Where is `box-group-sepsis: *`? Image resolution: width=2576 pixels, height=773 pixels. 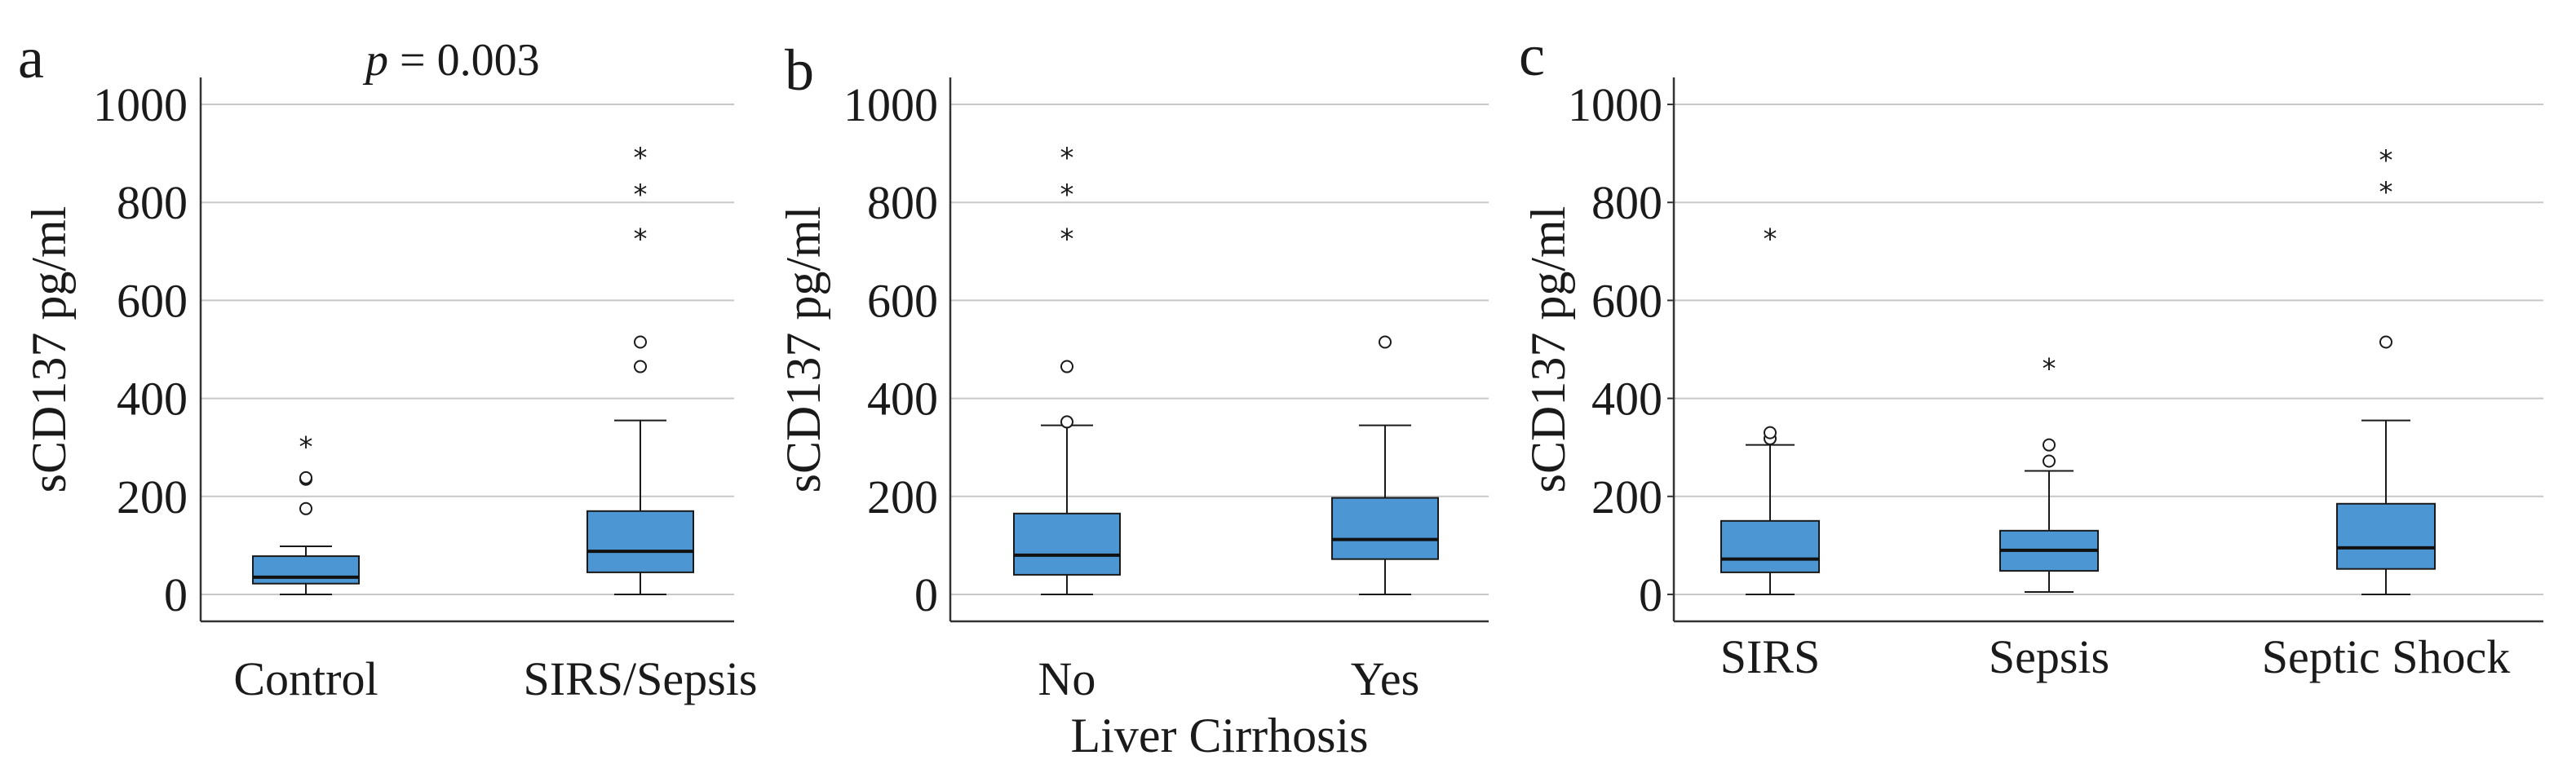 box-group-sepsis: * is located at coordinates (2049, 473).